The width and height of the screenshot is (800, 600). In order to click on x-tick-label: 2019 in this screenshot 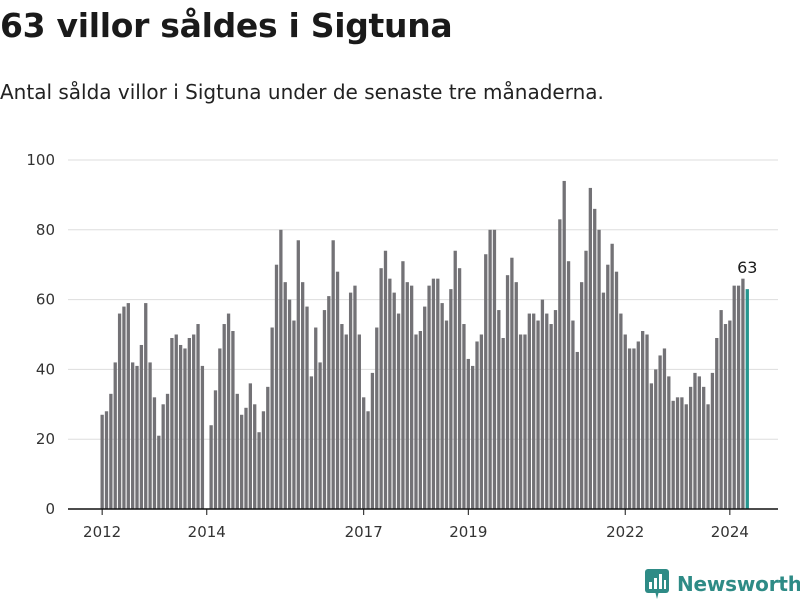, I will do `click(468, 532)`.